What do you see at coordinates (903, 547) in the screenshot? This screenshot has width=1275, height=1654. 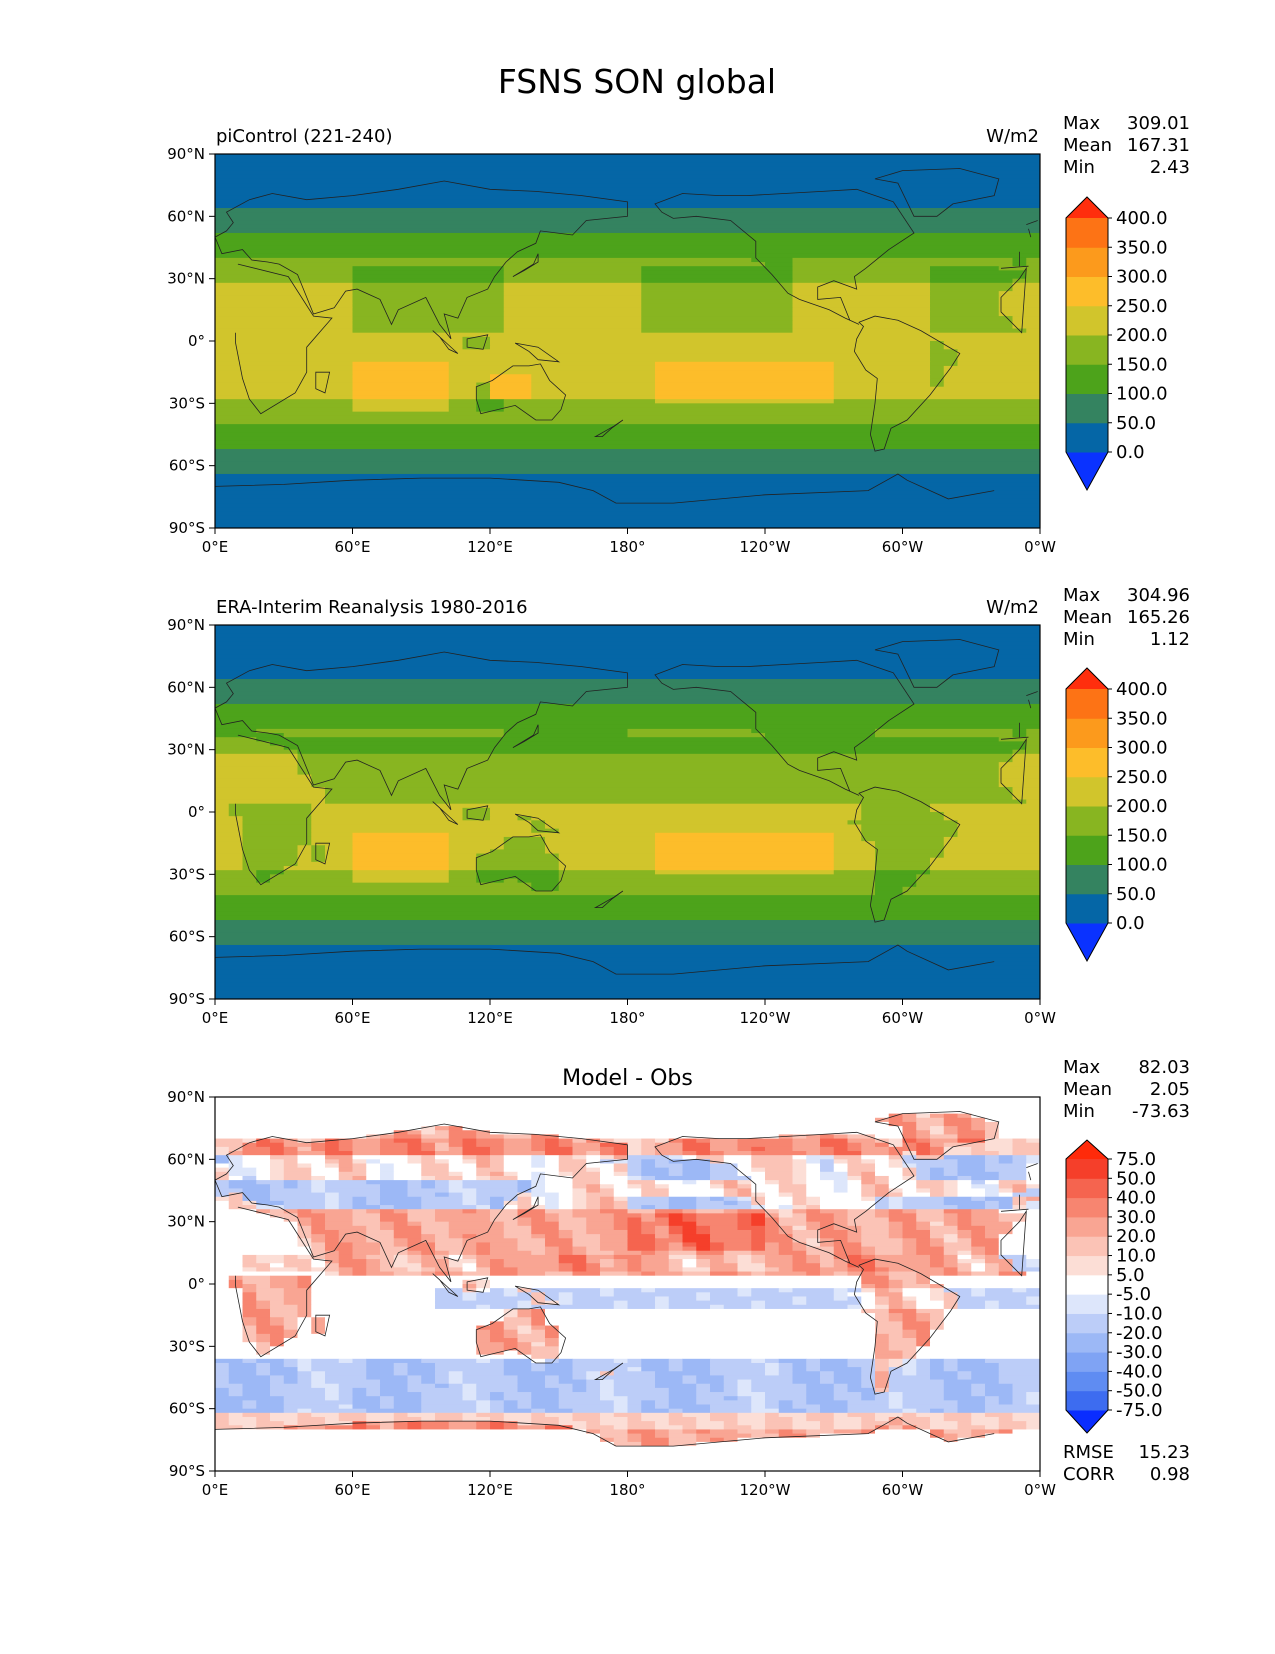 I see `model-lon-tick-label: 60°W` at bounding box center [903, 547].